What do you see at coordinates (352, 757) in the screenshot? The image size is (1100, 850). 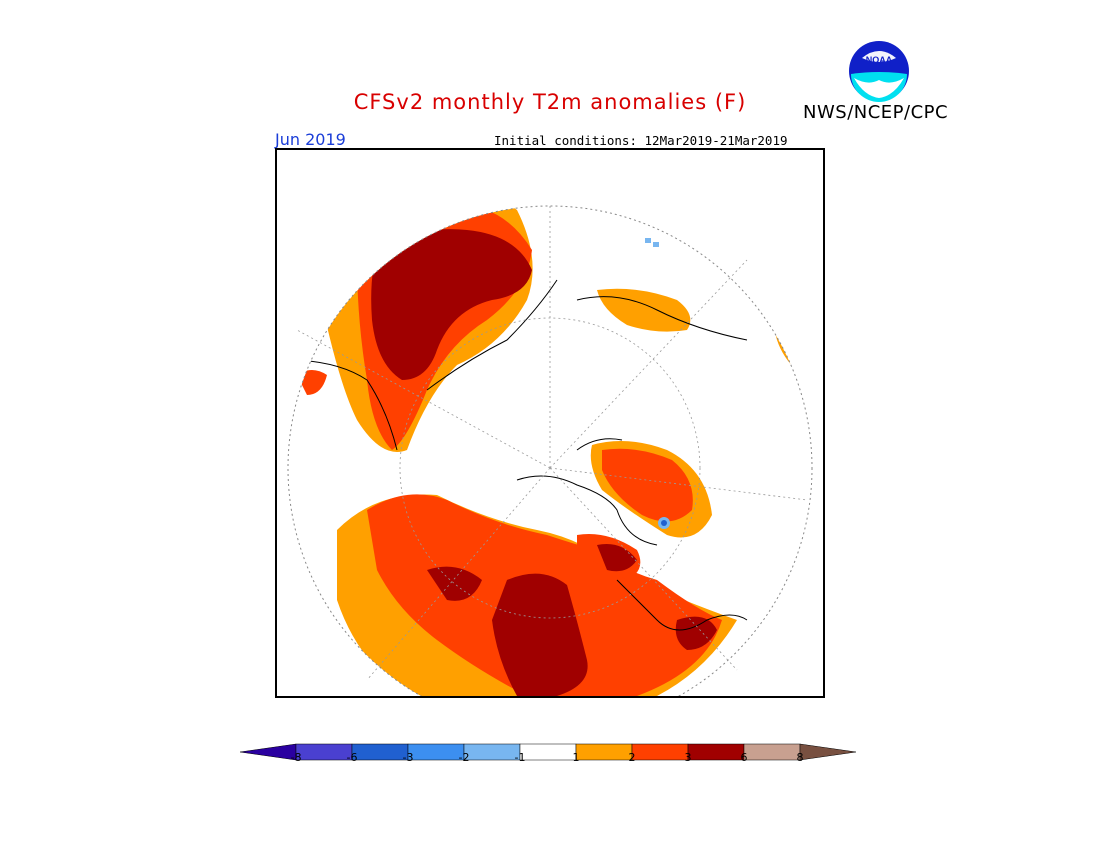 I see `colorbar-tick-label: -6` at bounding box center [352, 757].